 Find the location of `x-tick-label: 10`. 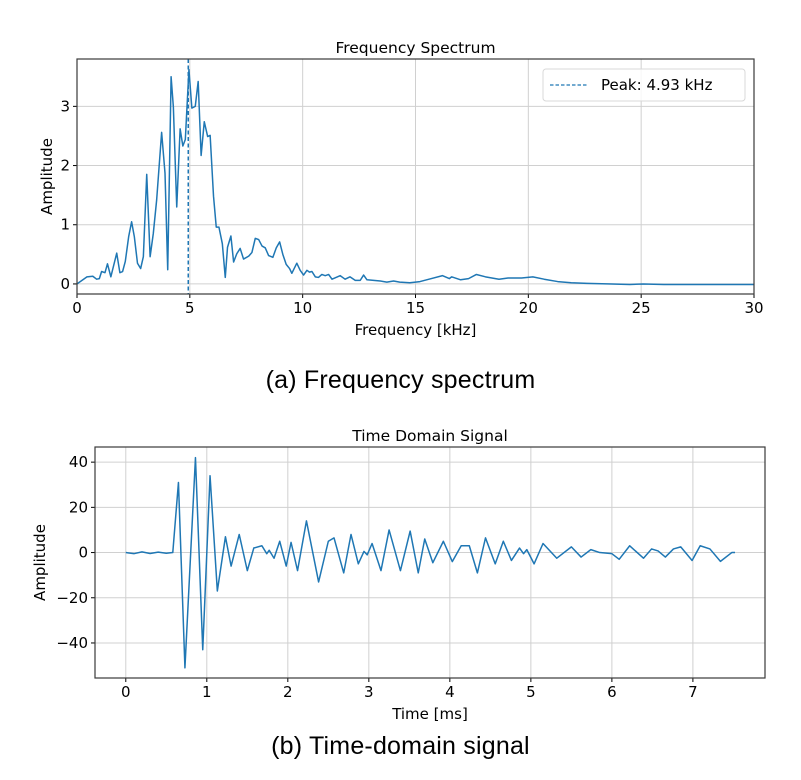

x-tick-label: 10 is located at coordinates (302, 308).